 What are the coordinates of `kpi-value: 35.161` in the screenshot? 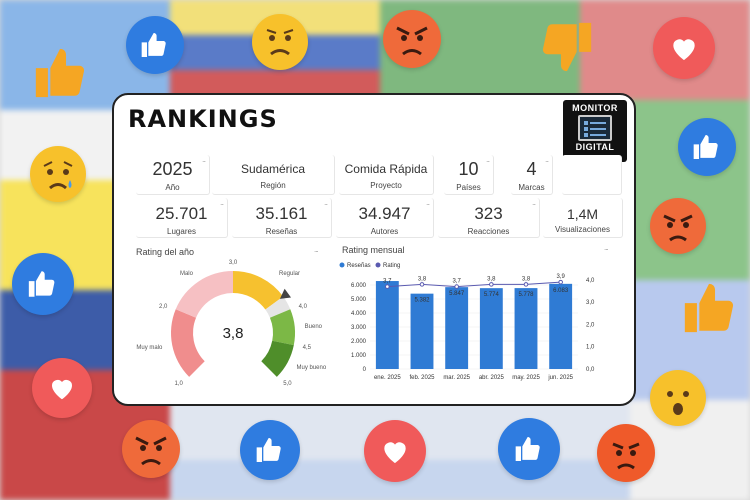 It's located at (281, 213).